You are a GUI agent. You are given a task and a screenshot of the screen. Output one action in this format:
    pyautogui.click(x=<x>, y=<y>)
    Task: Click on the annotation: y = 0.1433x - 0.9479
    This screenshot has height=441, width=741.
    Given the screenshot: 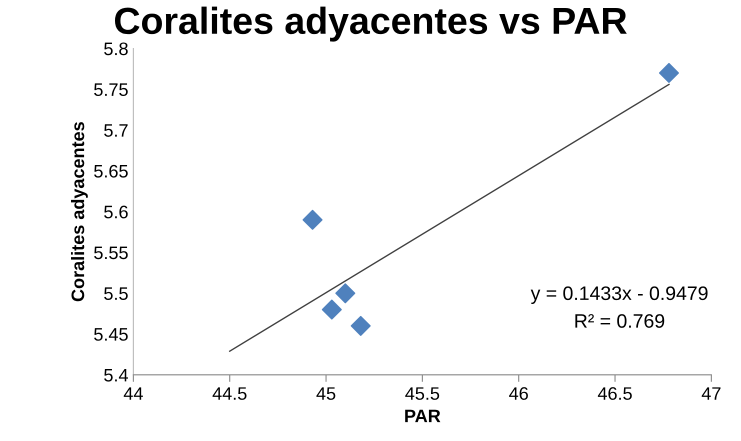 What is the action you would take?
    pyautogui.click(x=619, y=295)
    